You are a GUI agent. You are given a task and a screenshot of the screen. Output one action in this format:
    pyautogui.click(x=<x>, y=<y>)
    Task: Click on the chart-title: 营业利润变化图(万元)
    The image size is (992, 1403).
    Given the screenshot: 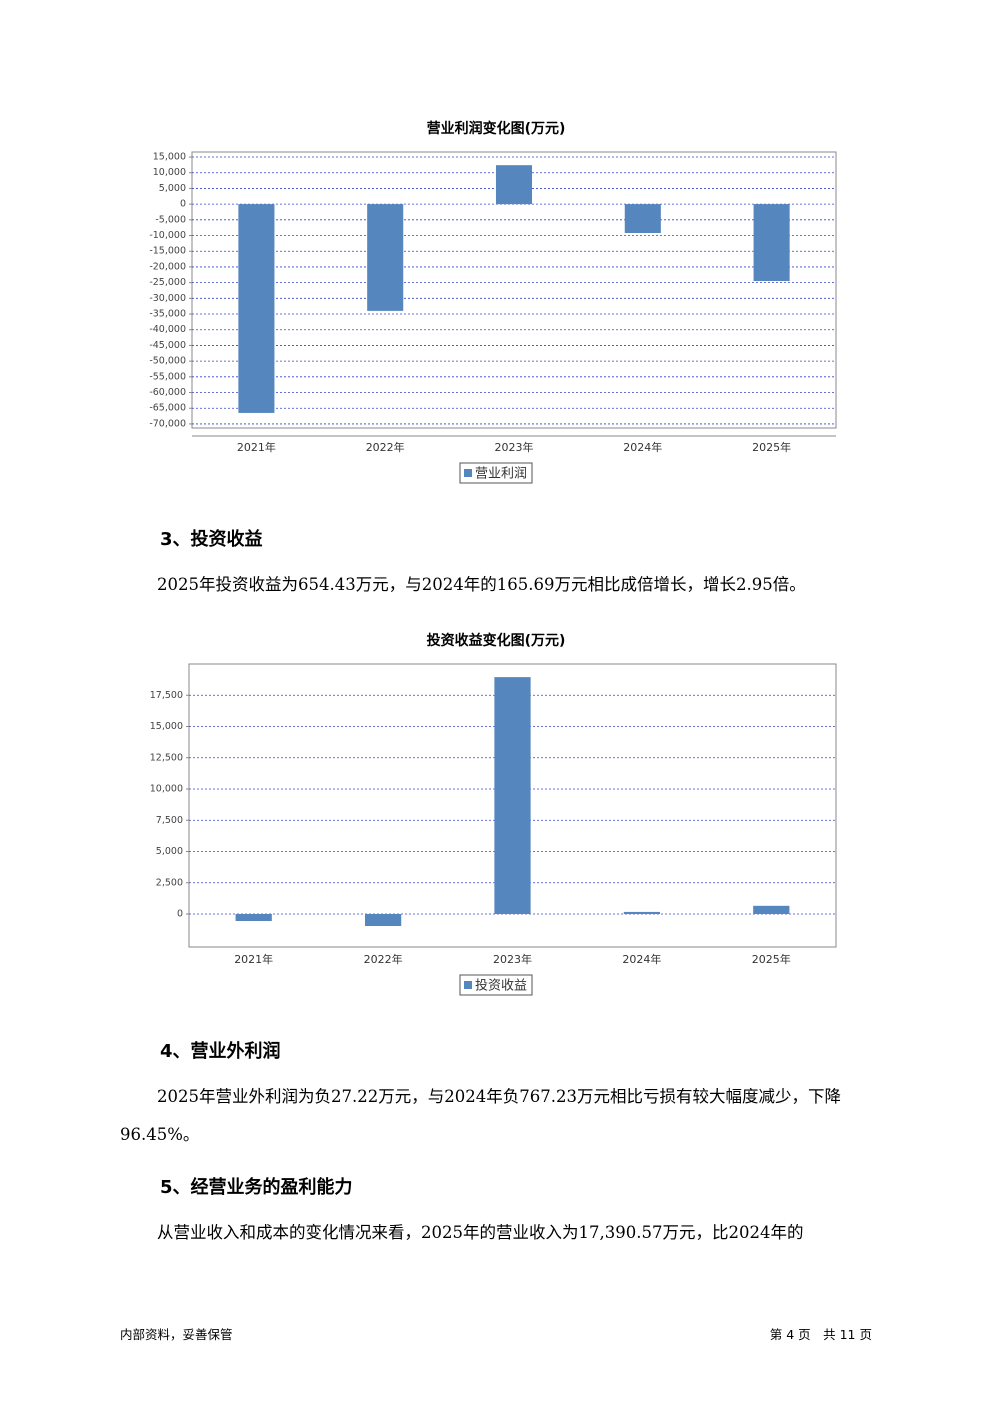 What is the action you would take?
    pyautogui.click(x=496, y=128)
    